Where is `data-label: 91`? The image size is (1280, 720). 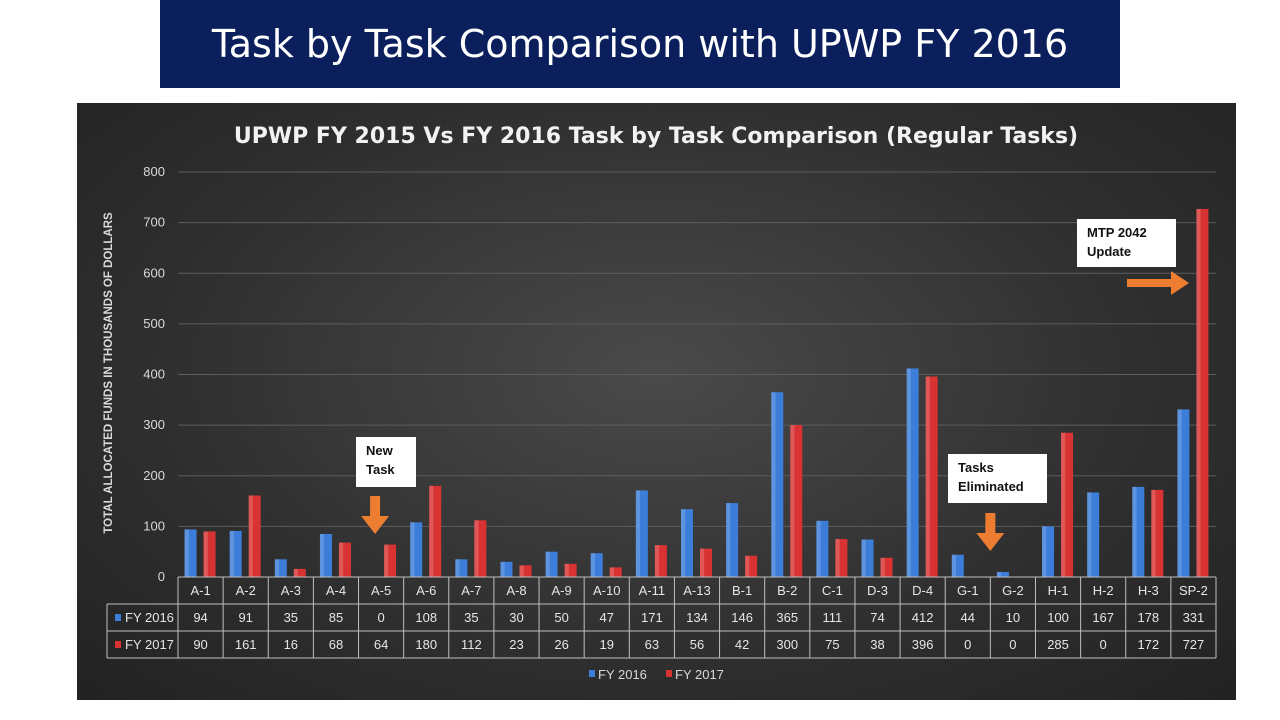
data-label: 91 is located at coordinates (245, 617).